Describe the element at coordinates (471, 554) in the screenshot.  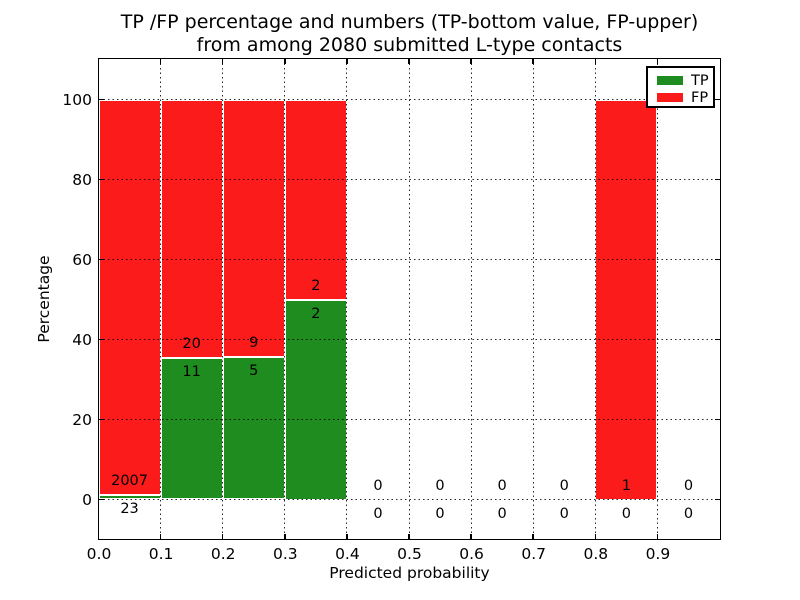
I see `x-tick-label: 0.6` at that location.